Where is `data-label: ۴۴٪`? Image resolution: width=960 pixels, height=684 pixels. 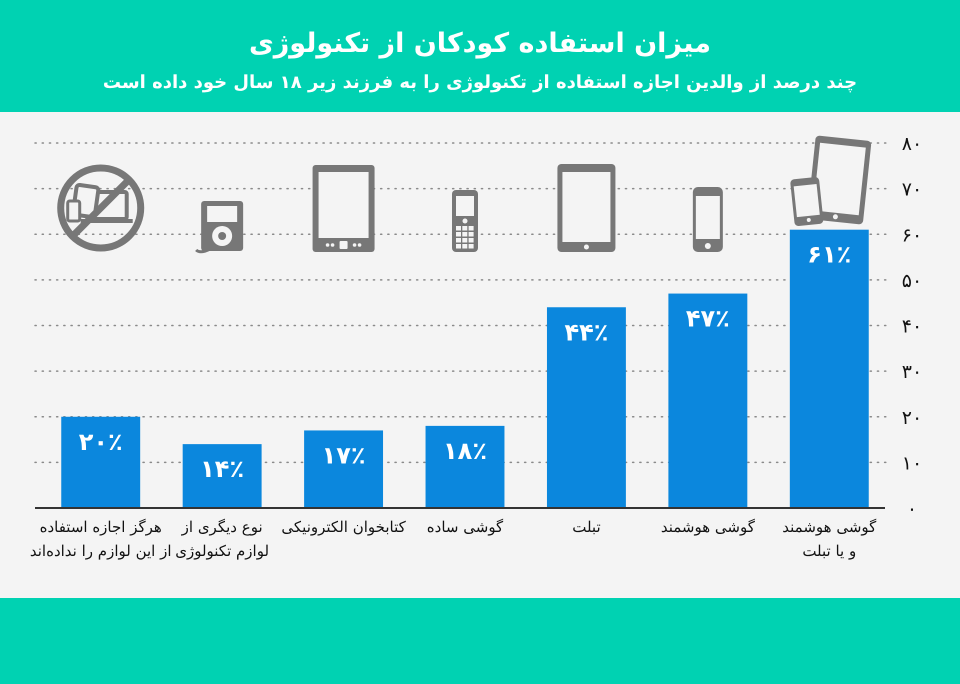
data-label: ۴۴٪ is located at coordinates (586, 332).